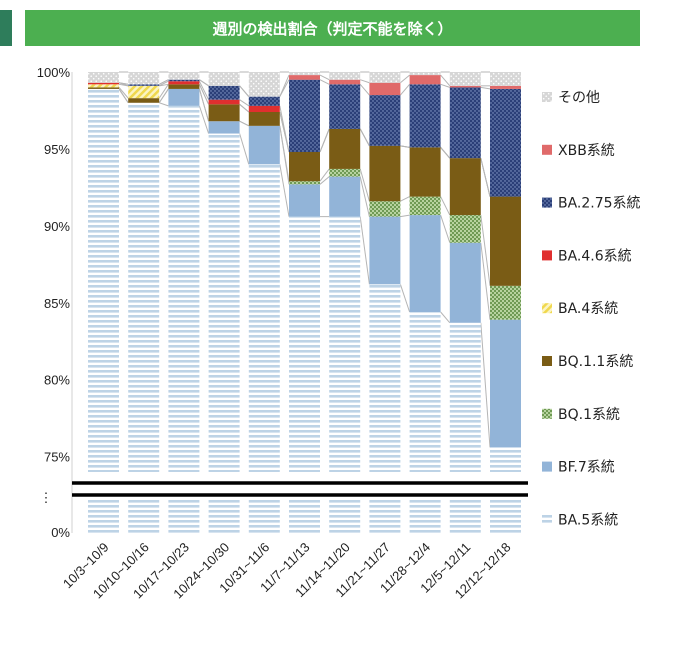 This screenshot has height=653, width=680. Describe the element at coordinates (589, 415) in the screenshot. I see `legend-label: BQ.1系統` at that location.